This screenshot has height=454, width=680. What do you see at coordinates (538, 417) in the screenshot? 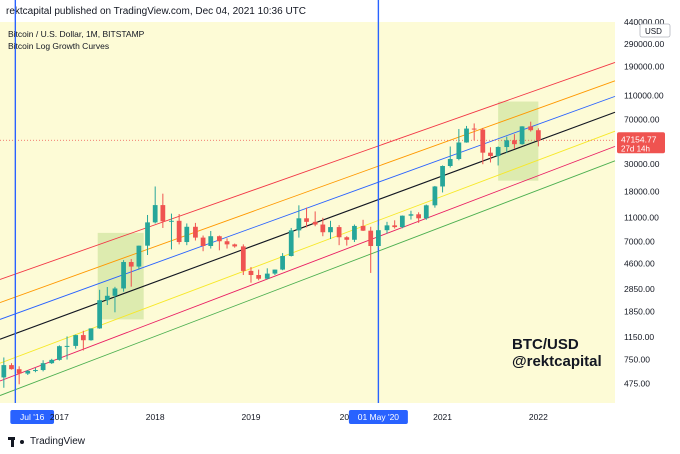
I see `time-tick-label: 2022` at bounding box center [538, 417].